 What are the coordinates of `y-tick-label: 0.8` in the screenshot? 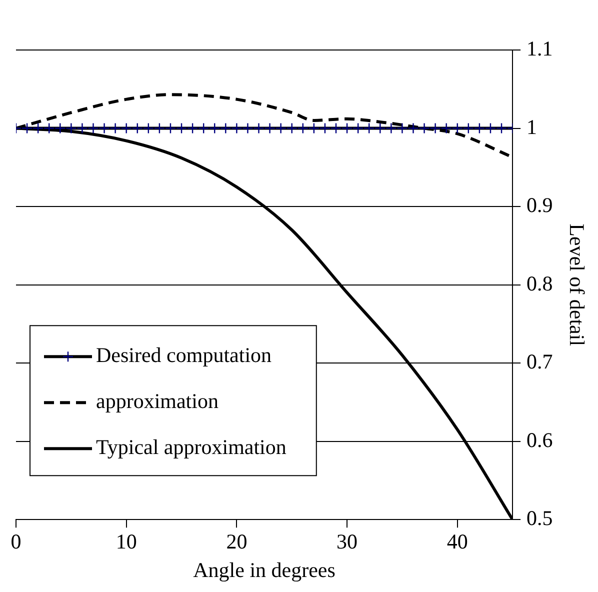 It's located at (539, 283).